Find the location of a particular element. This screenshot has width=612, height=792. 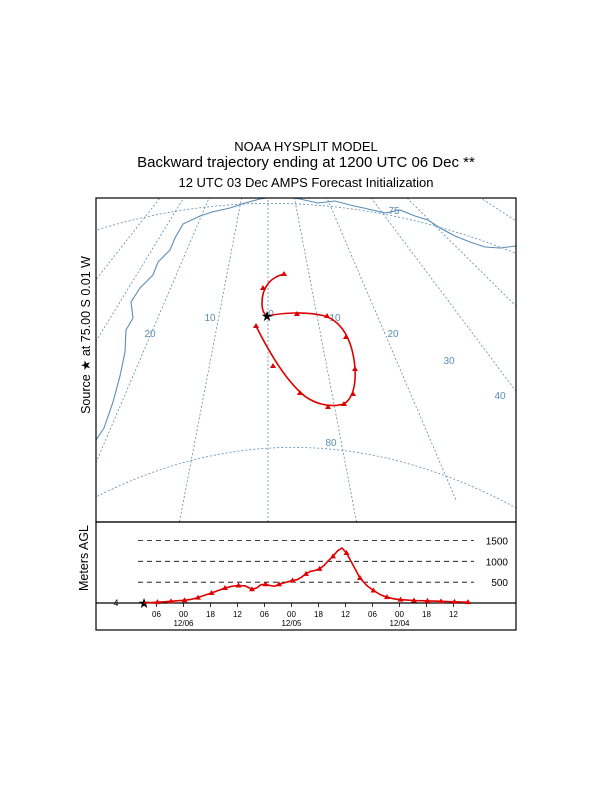

reference-label: 500 is located at coordinates (499, 583).